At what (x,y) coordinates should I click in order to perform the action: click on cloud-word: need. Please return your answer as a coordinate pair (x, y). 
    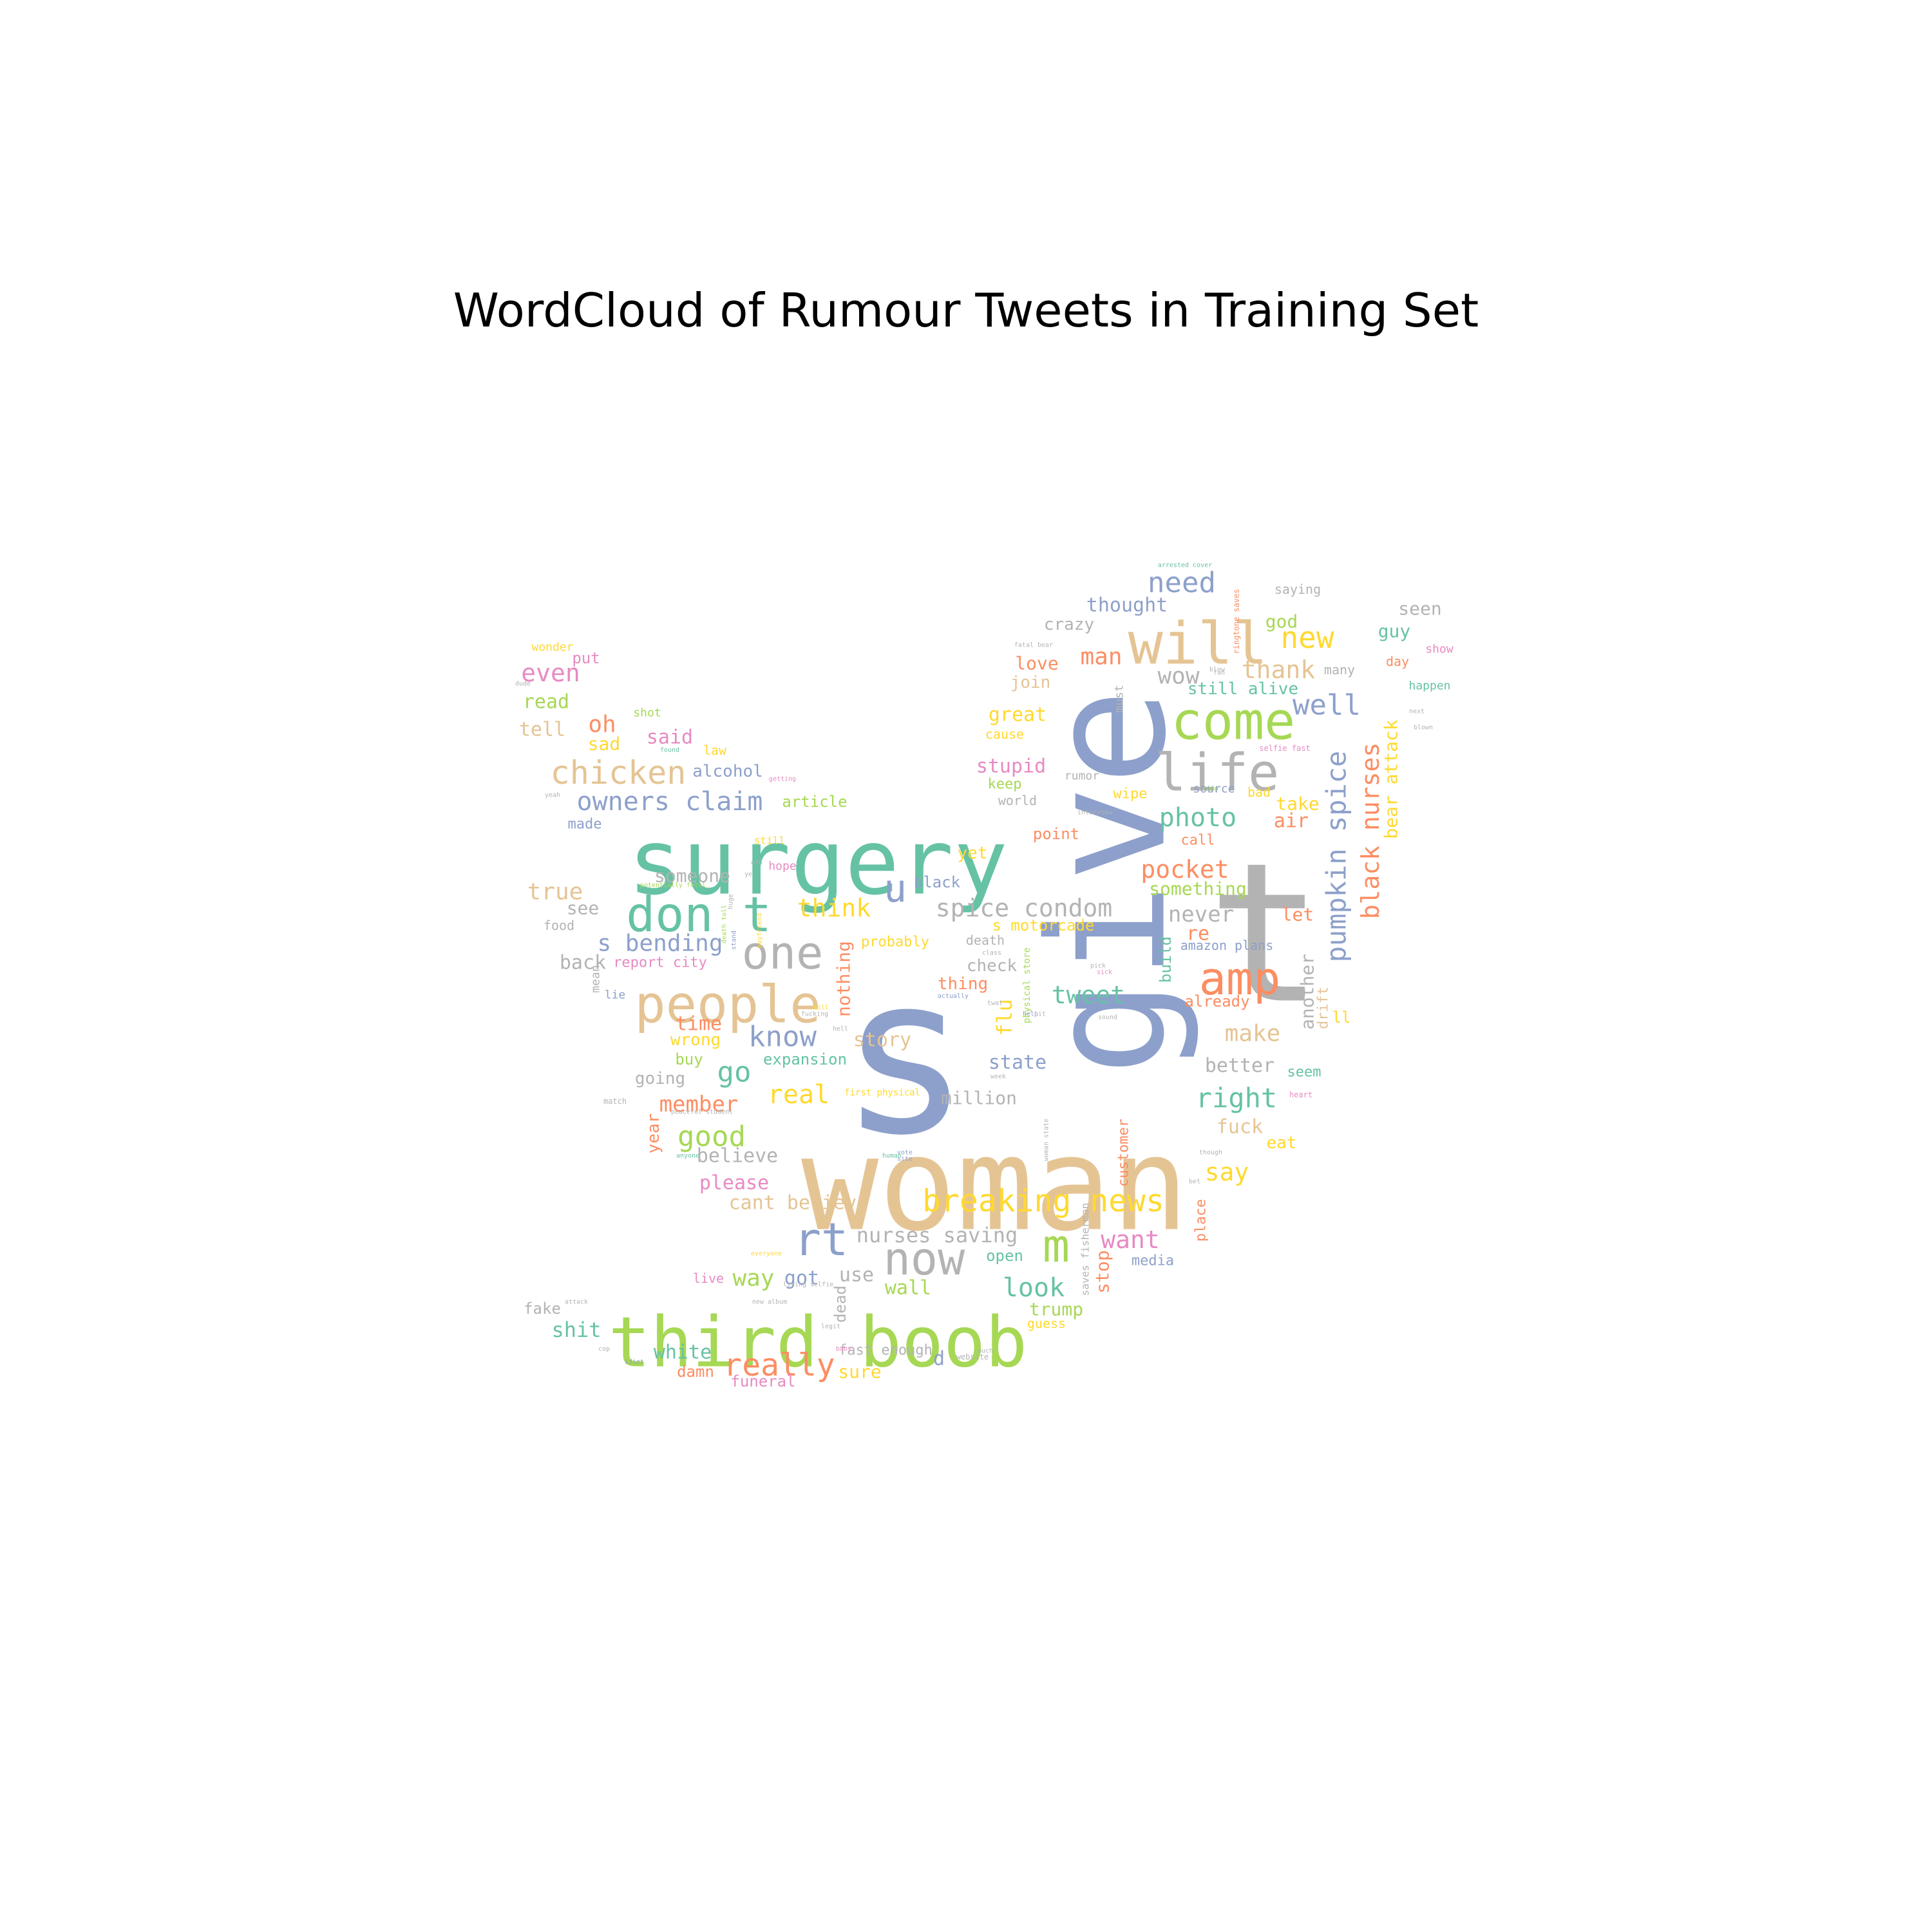
    Looking at the image, I should click on (1182, 583).